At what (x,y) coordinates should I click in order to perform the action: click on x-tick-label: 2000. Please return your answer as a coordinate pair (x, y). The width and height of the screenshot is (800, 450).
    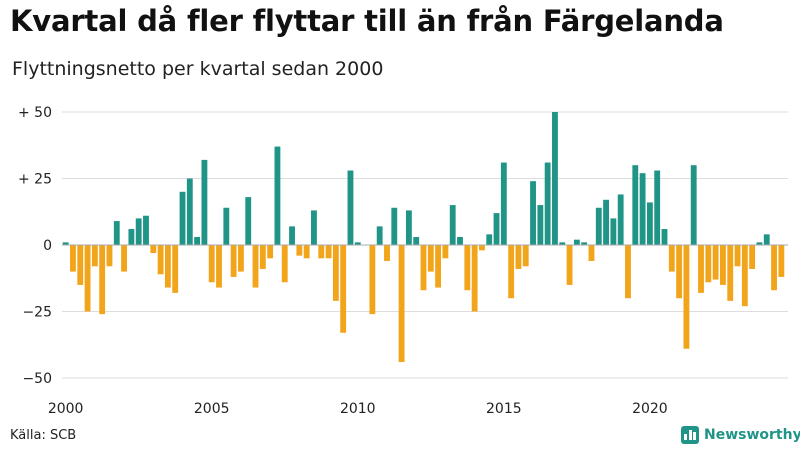
    Looking at the image, I should click on (66, 409).